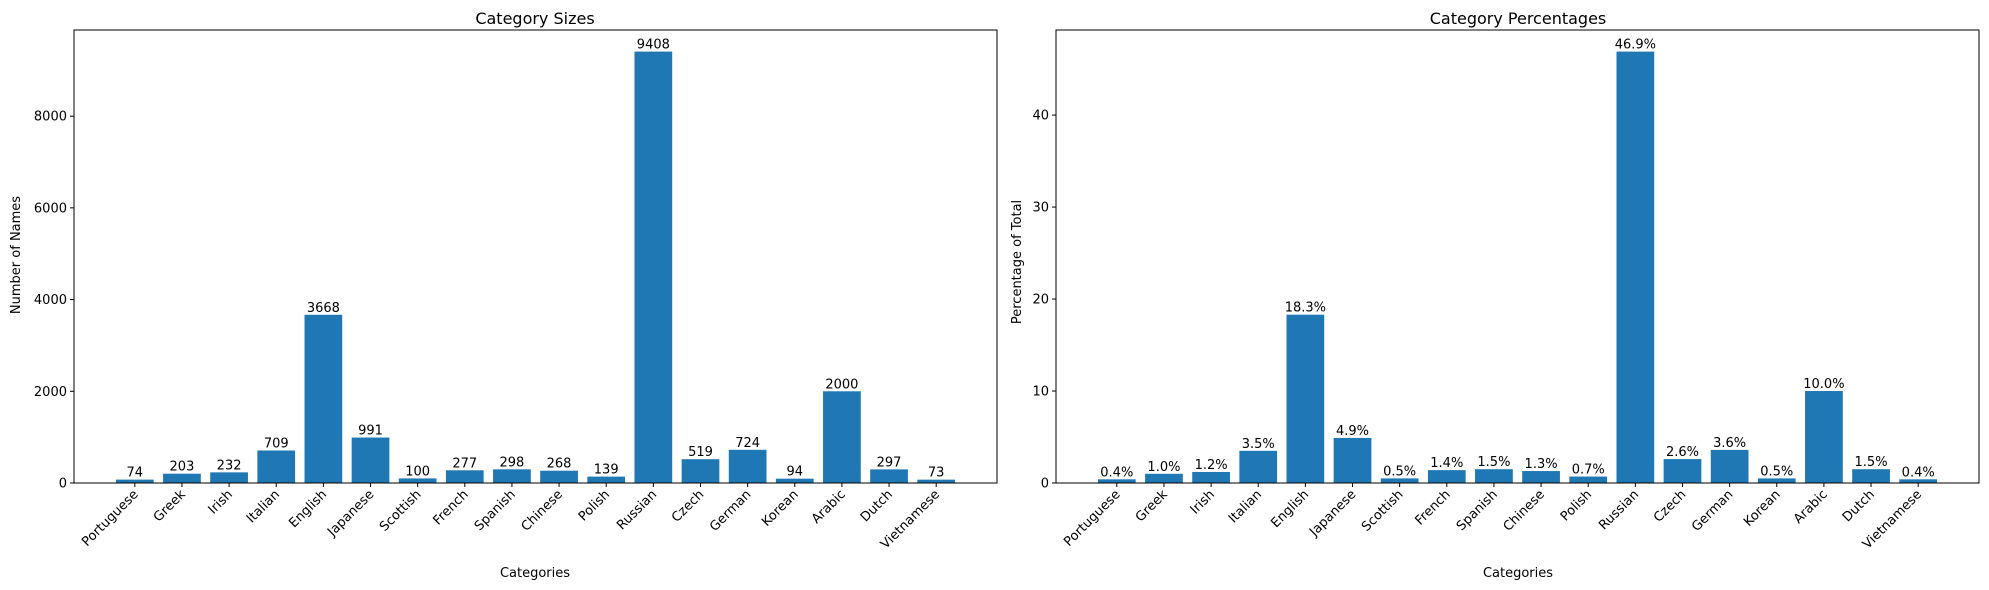  What do you see at coordinates (1588, 470) in the screenshot?
I see `data-label: 0.7%` at bounding box center [1588, 470].